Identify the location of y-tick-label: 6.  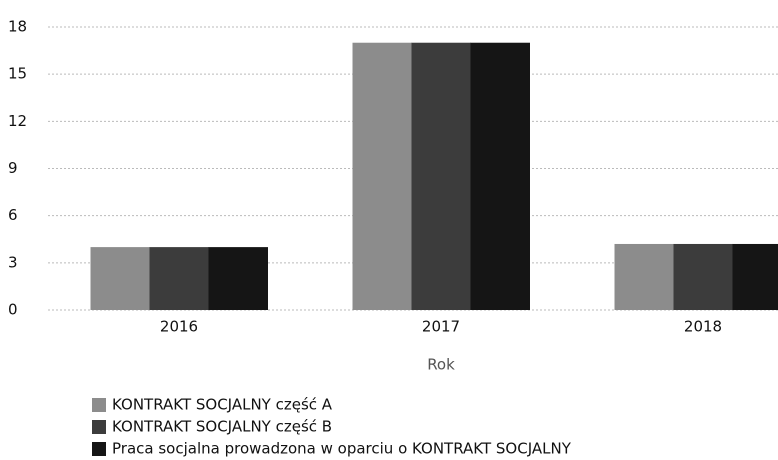
(13, 215).